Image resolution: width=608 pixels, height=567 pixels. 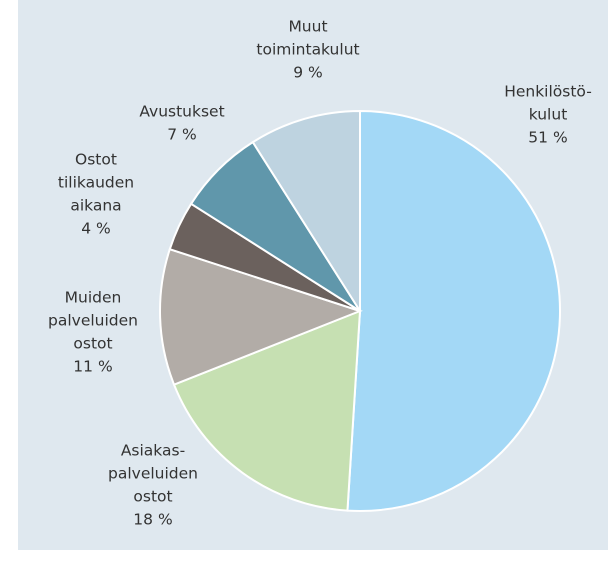 What do you see at coordinates (153, 451) in the screenshot?
I see `slice-label: Asiakas-` at bounding box center [153, 451].